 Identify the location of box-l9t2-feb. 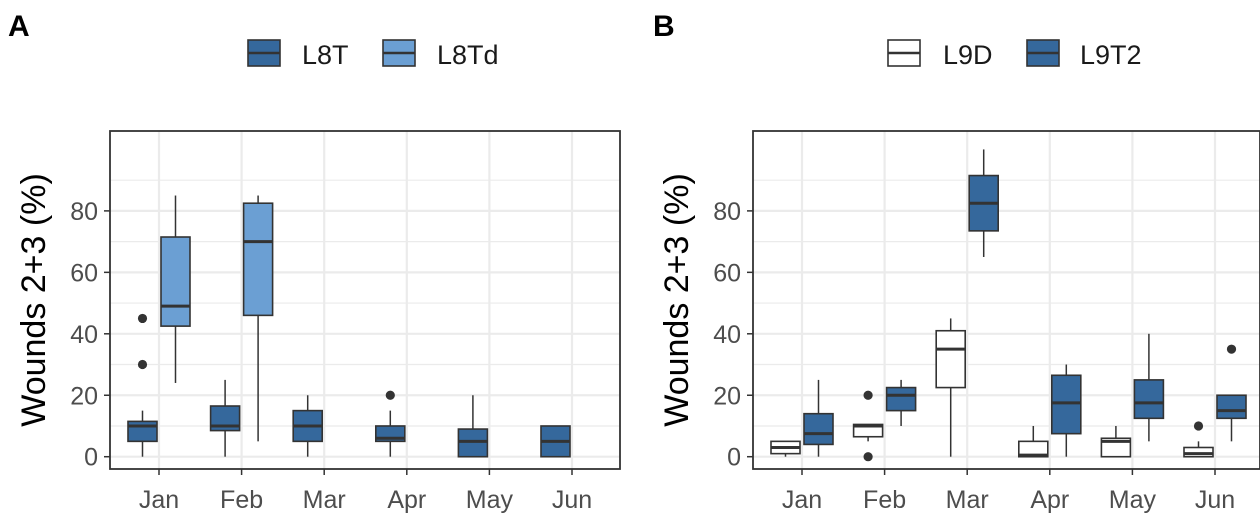
(901, 402).